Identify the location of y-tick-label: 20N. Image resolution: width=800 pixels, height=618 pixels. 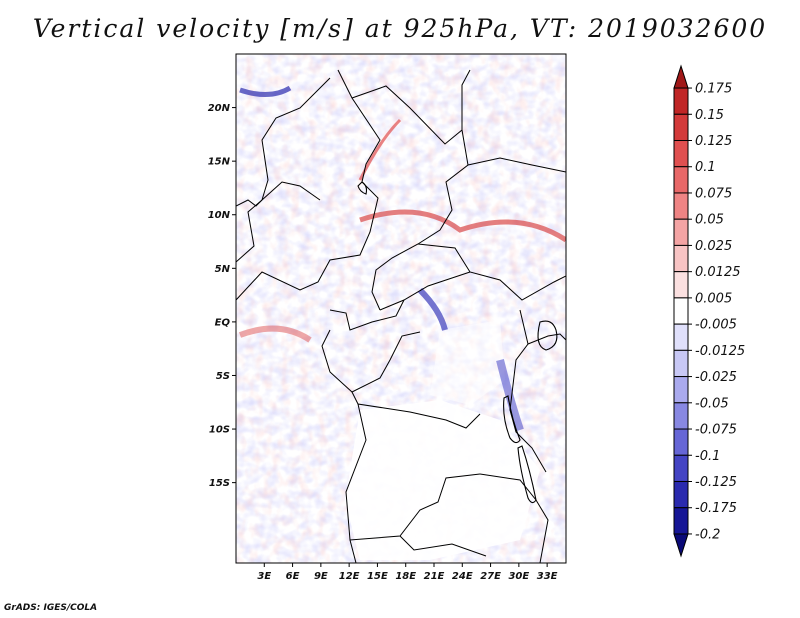
(219, 108).